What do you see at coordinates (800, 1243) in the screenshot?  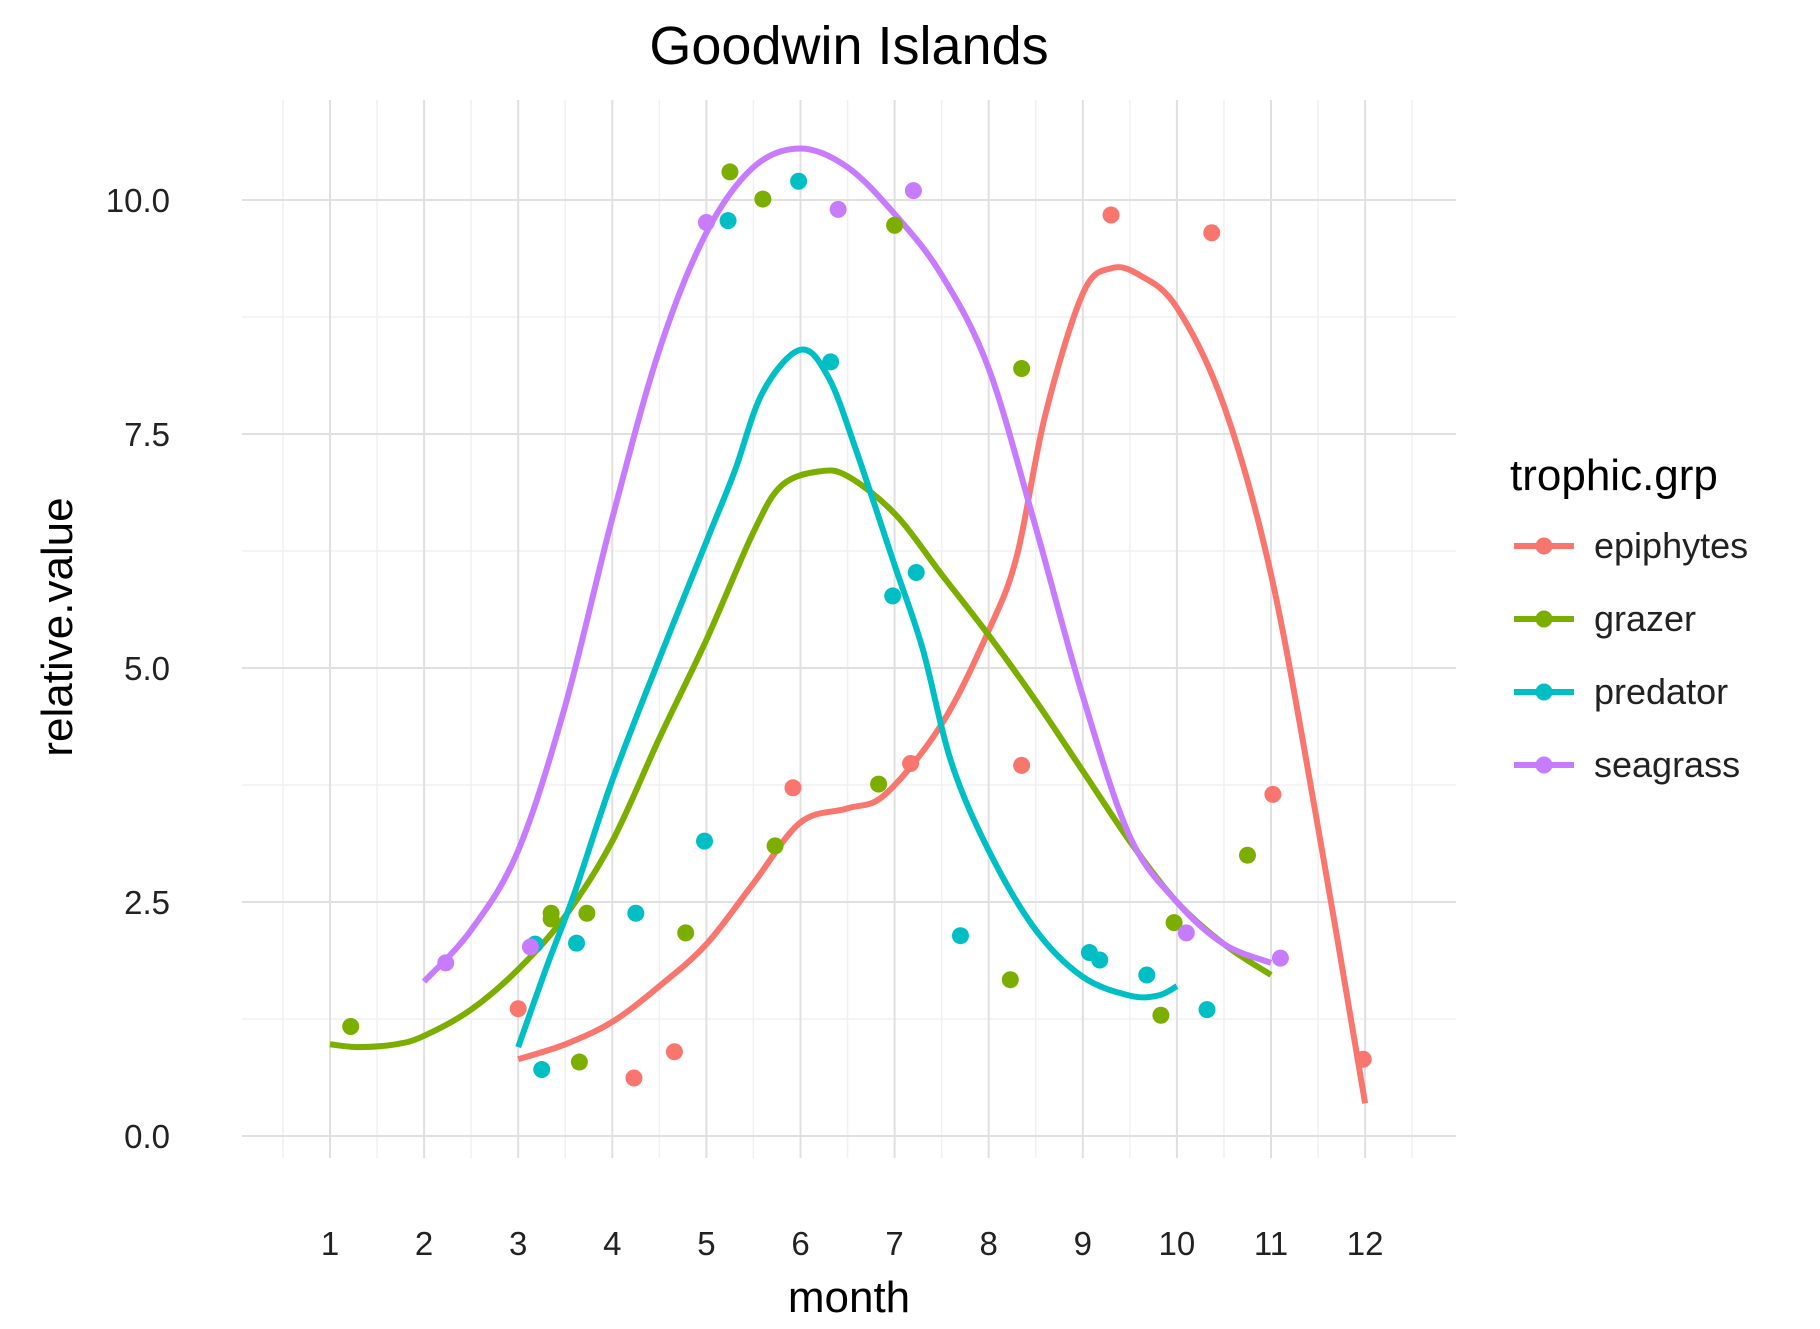 I see `x-tick-label: 6` at bounding box center [800, 1243].